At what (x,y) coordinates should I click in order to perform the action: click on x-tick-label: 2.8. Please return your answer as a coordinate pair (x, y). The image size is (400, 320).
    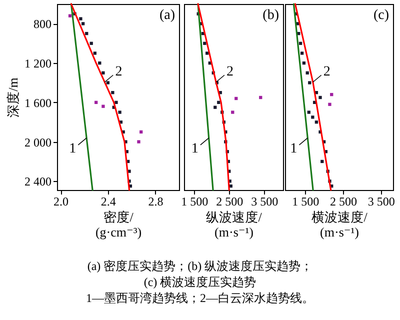
    Looking at the image, I should click on (156, 201).